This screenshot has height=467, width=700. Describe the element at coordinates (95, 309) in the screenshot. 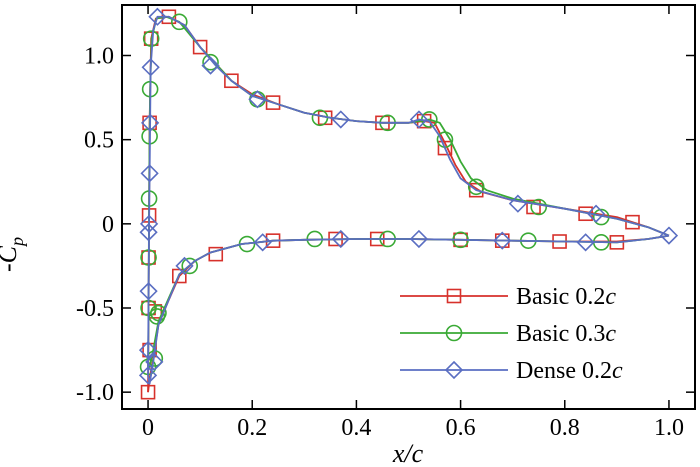

I see `y-tick-label: -0.5` at that location.